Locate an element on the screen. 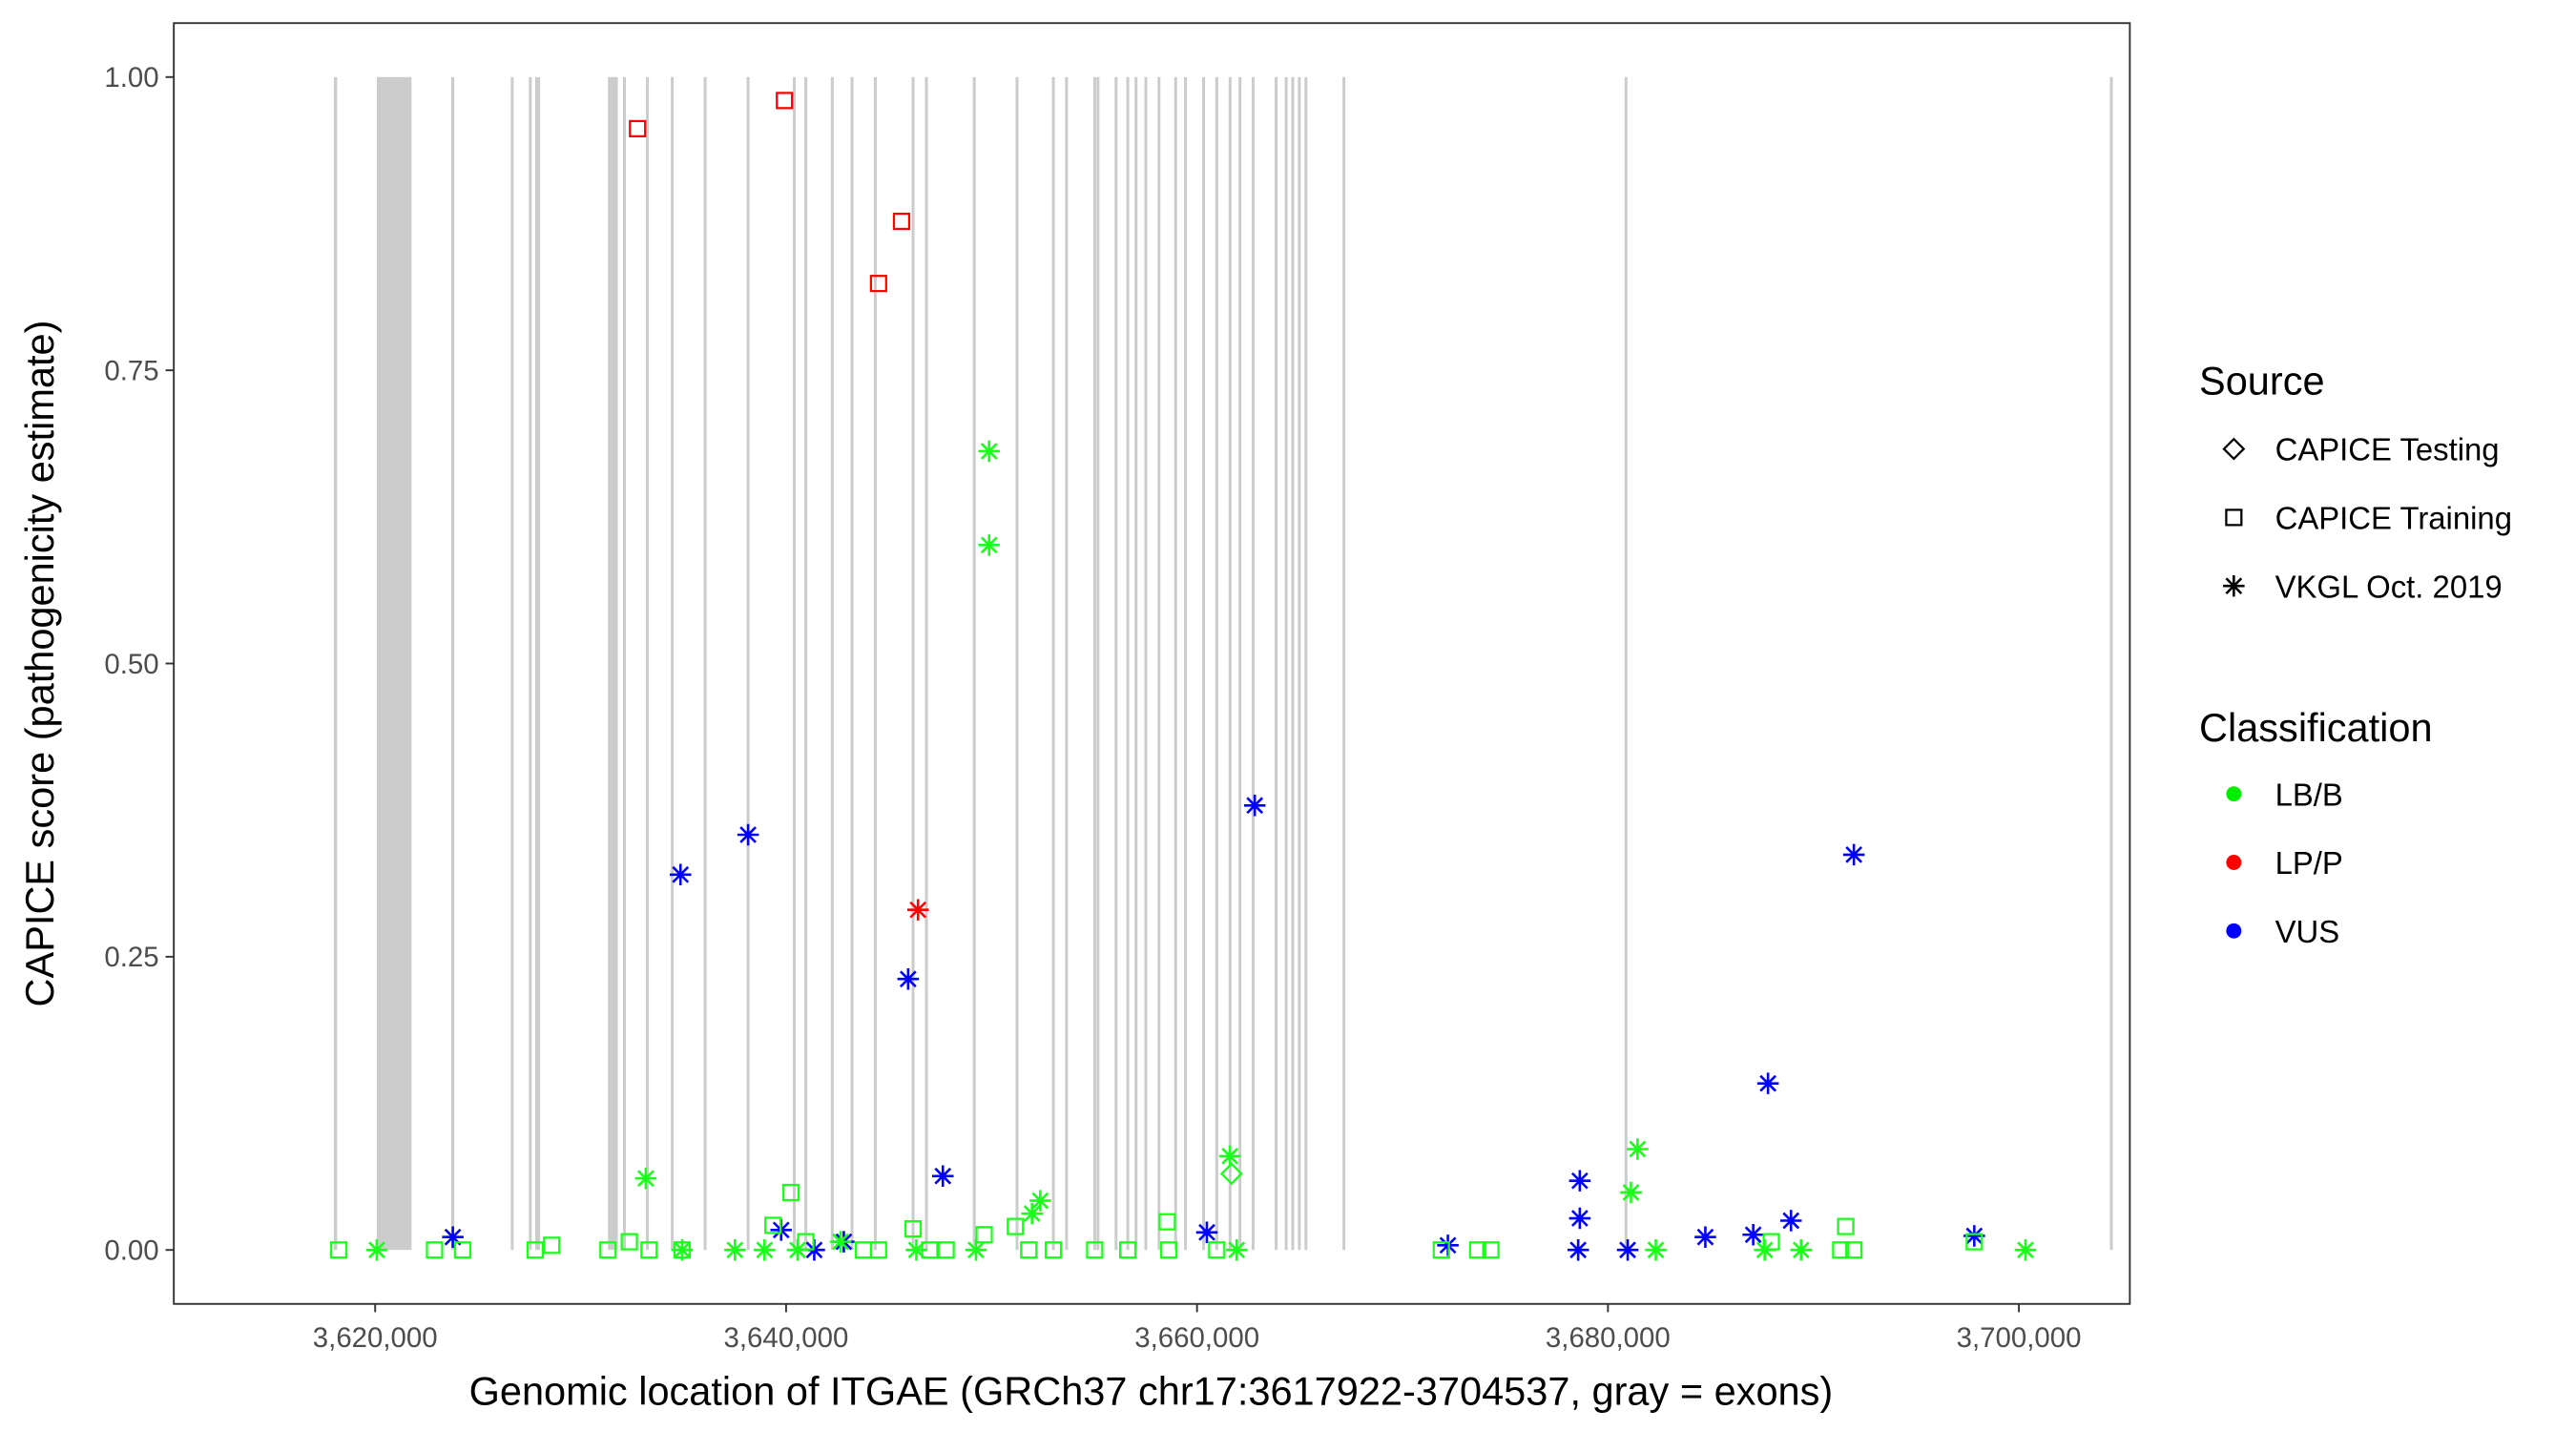  y-tick-label: 0.75 is located at coordinates (131, 371).